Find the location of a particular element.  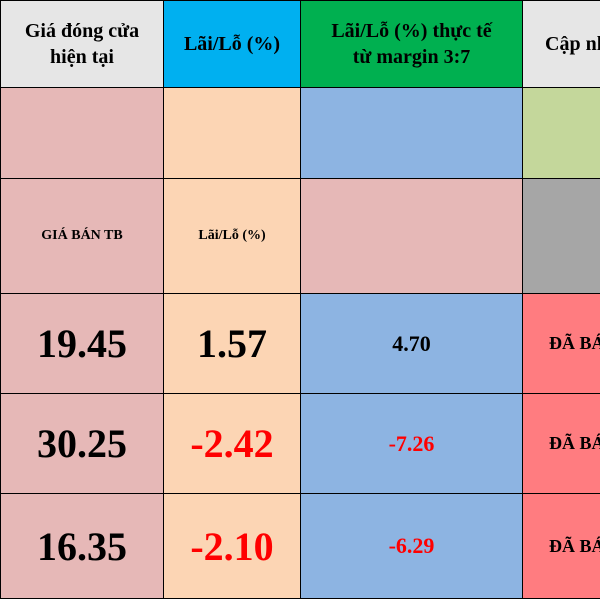

pl-cell: -2.42 is located at coordinates (232, 443).